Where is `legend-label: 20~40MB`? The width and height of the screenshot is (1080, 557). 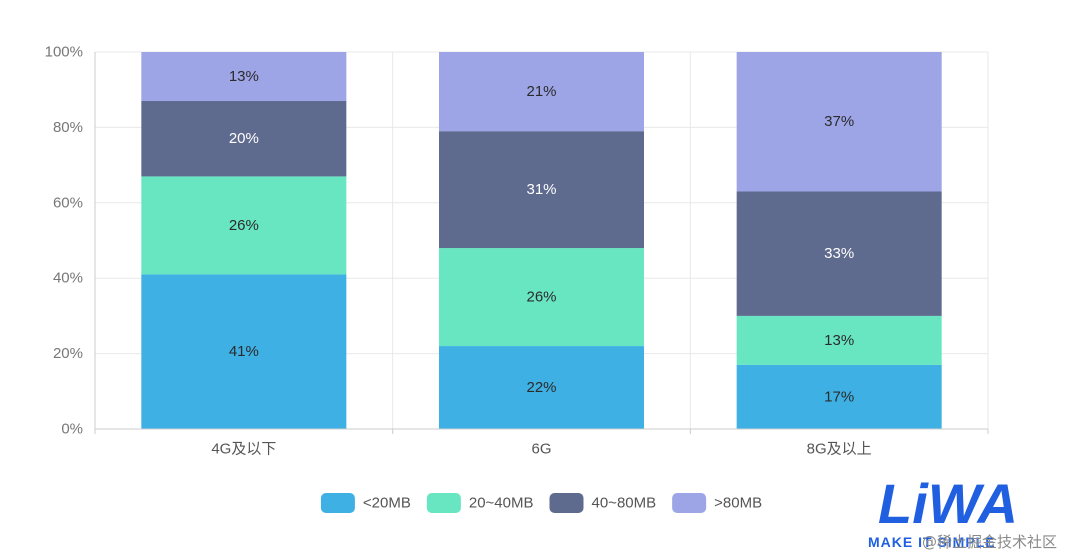
legend-label: 20~40MB is located at coordinates (501, 503).